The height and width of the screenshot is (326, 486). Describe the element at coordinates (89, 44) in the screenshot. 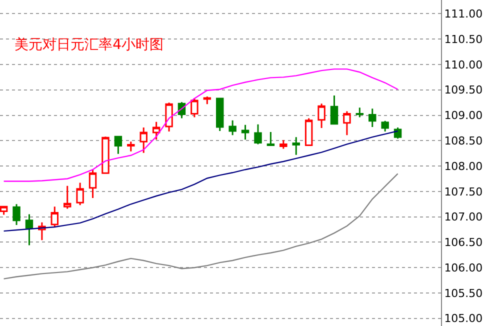

I see `text: 美元对日元汇率4小时图` at that location.